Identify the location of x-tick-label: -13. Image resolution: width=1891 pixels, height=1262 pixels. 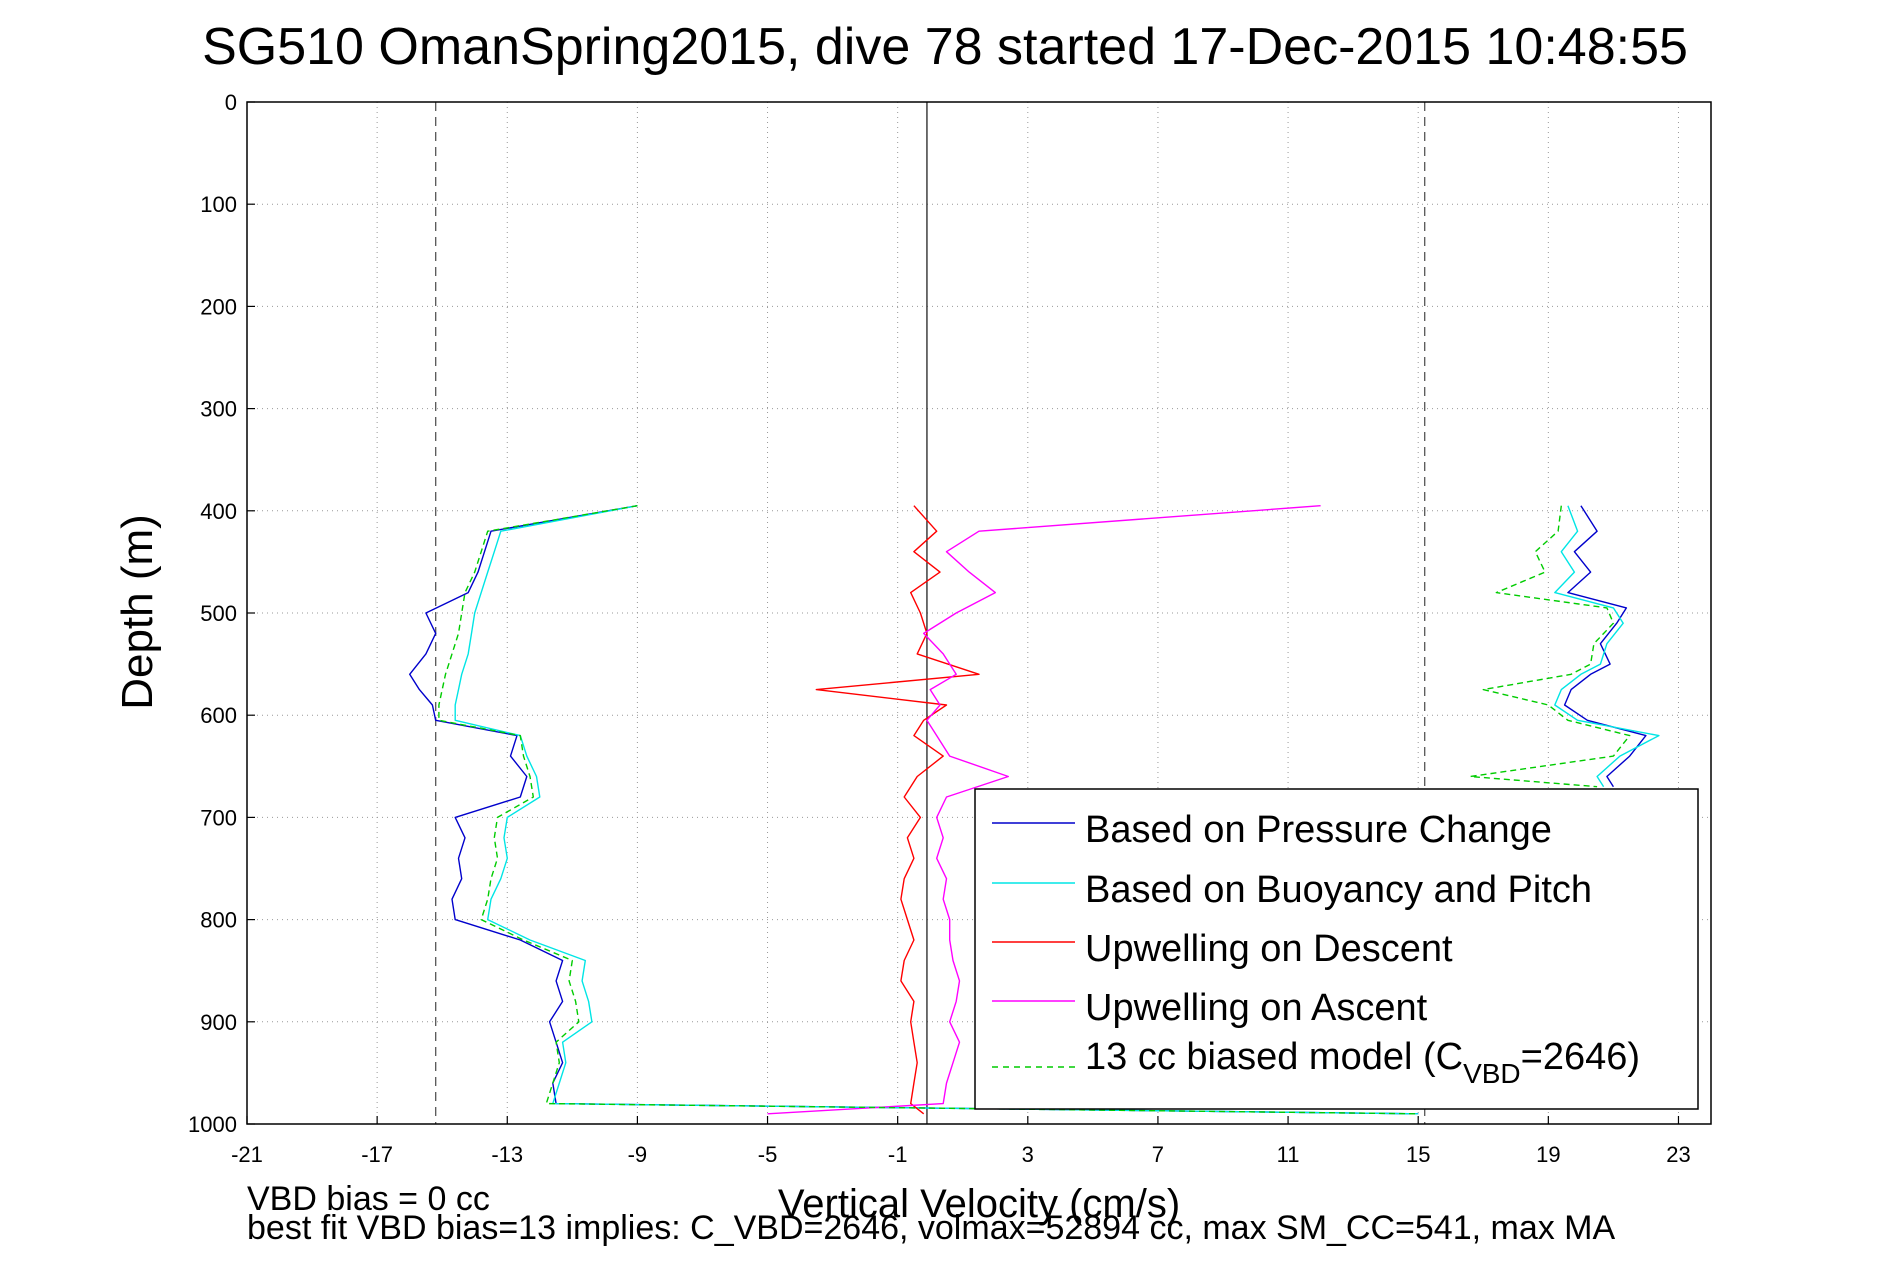
(507, 1154).